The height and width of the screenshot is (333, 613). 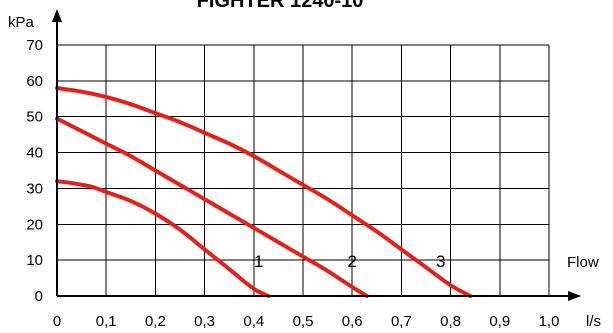 What do you see at coordinates (593, 321) in the screenshot?
I see `x-axis-title: l/s` at bounding box center [593, 321].